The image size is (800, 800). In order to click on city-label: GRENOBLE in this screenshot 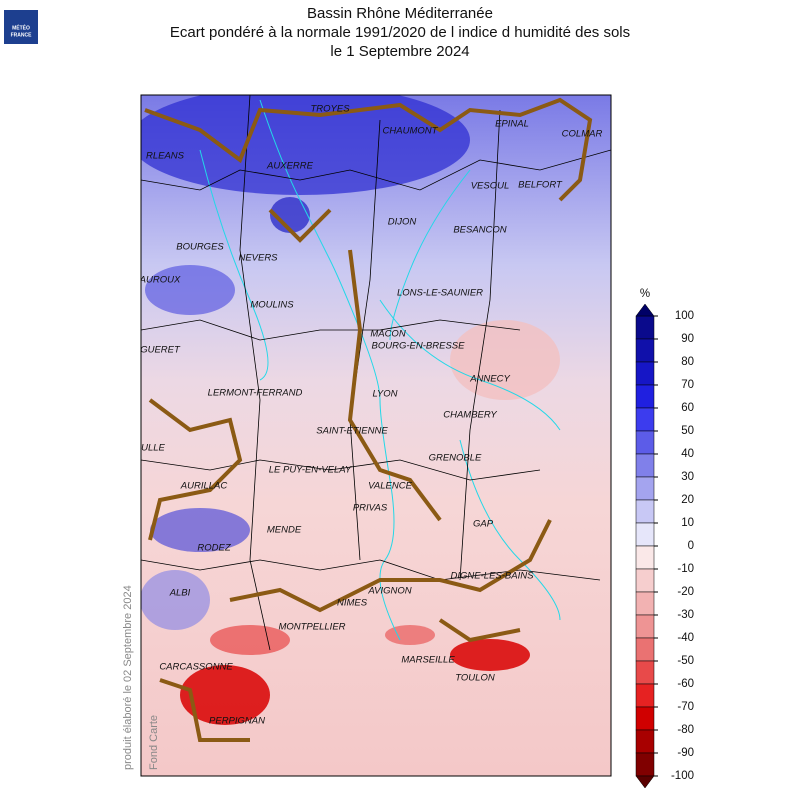, I will do `click(455, 458)`.